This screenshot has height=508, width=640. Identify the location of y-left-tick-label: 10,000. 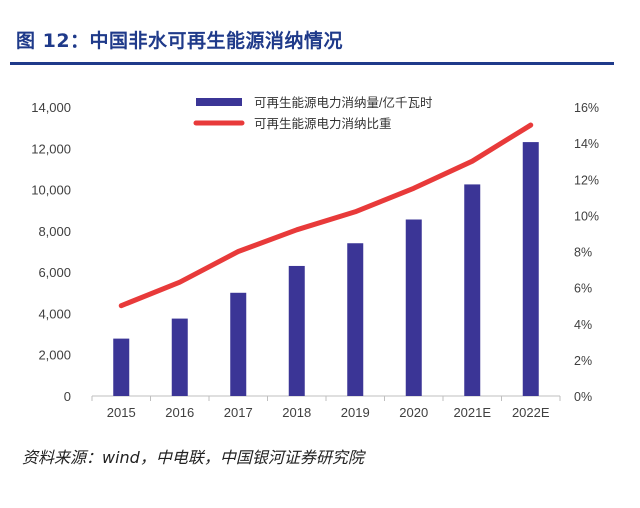
(51, 190).